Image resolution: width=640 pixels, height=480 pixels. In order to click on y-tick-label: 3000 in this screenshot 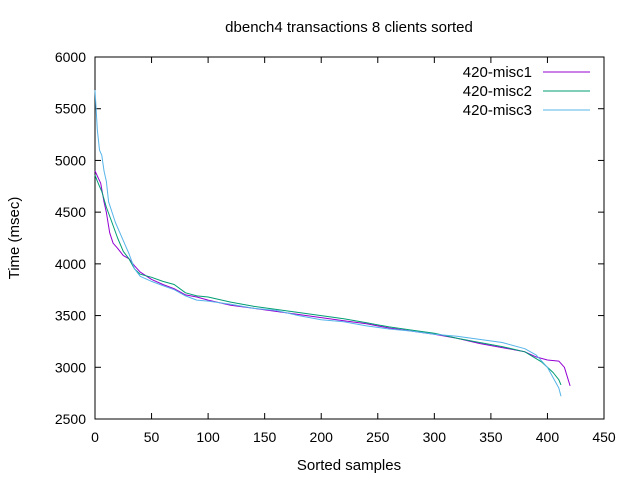, I will do `click(70, 367)`.